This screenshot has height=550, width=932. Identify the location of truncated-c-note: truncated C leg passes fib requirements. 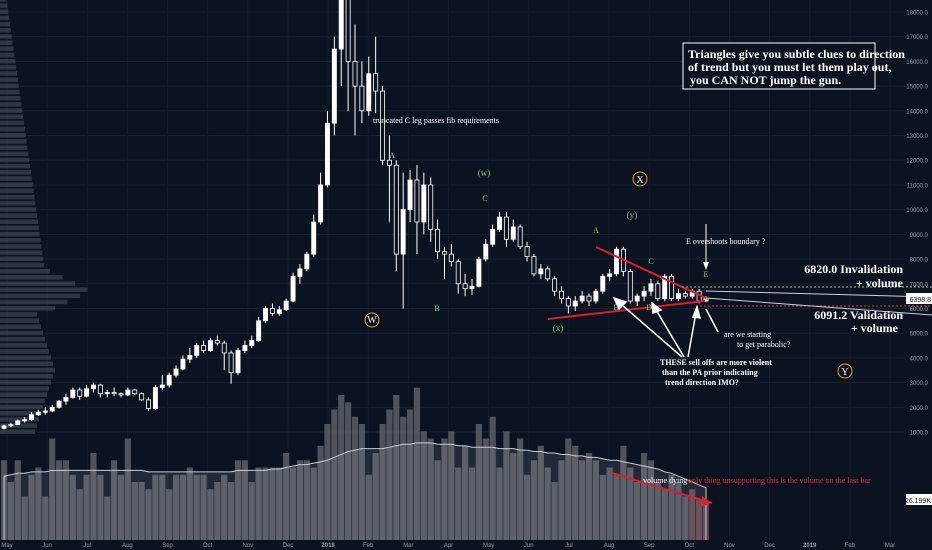
(436, 120).